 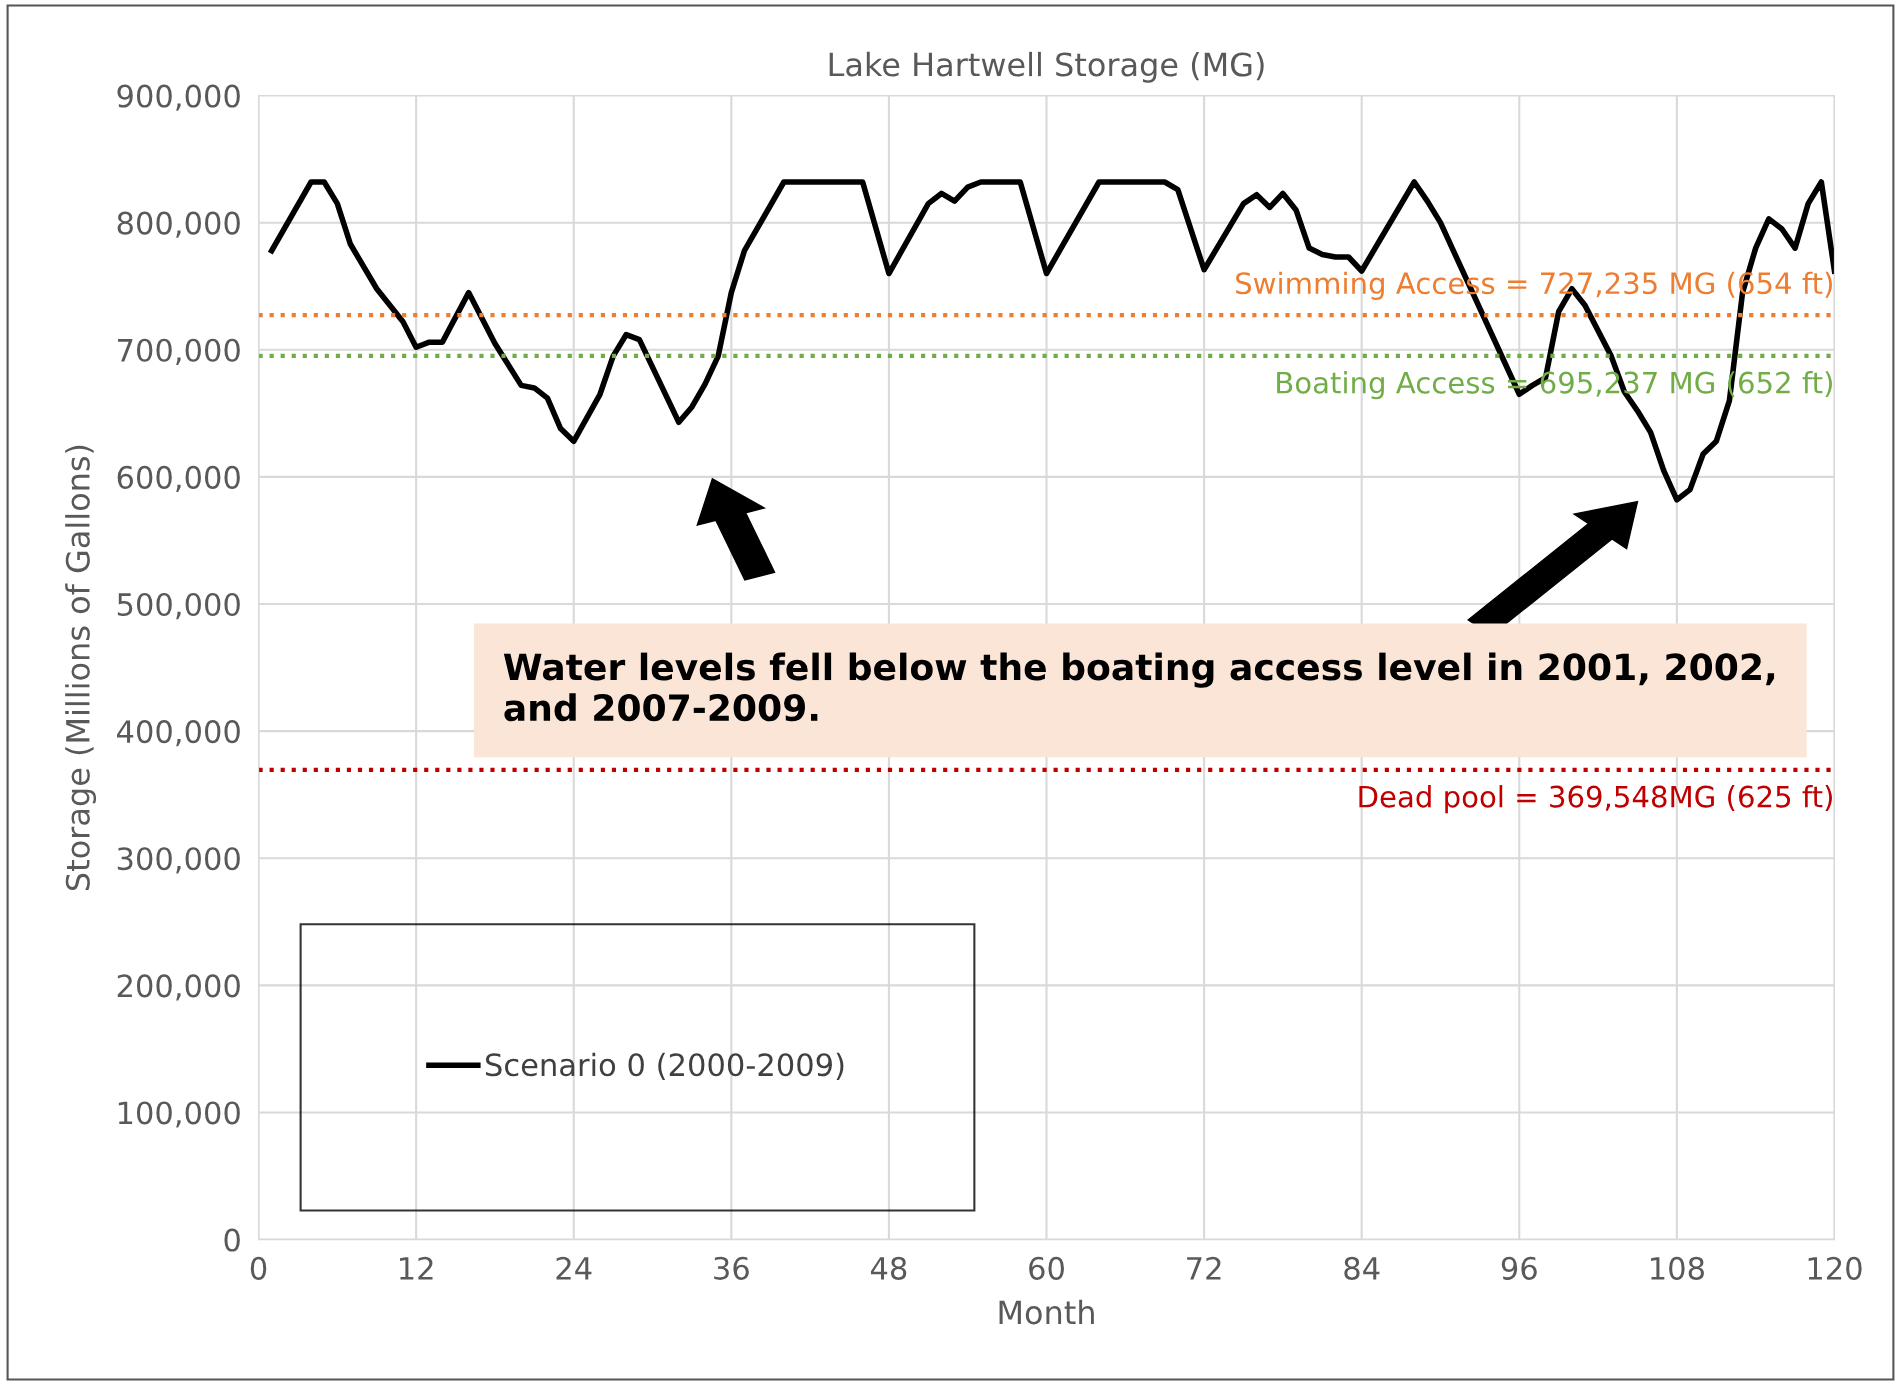 What do you see at coordinates (1362, 1268) in the screenshot?
I see `x-tick-label: 84` at bounding box center [1362, 1268].